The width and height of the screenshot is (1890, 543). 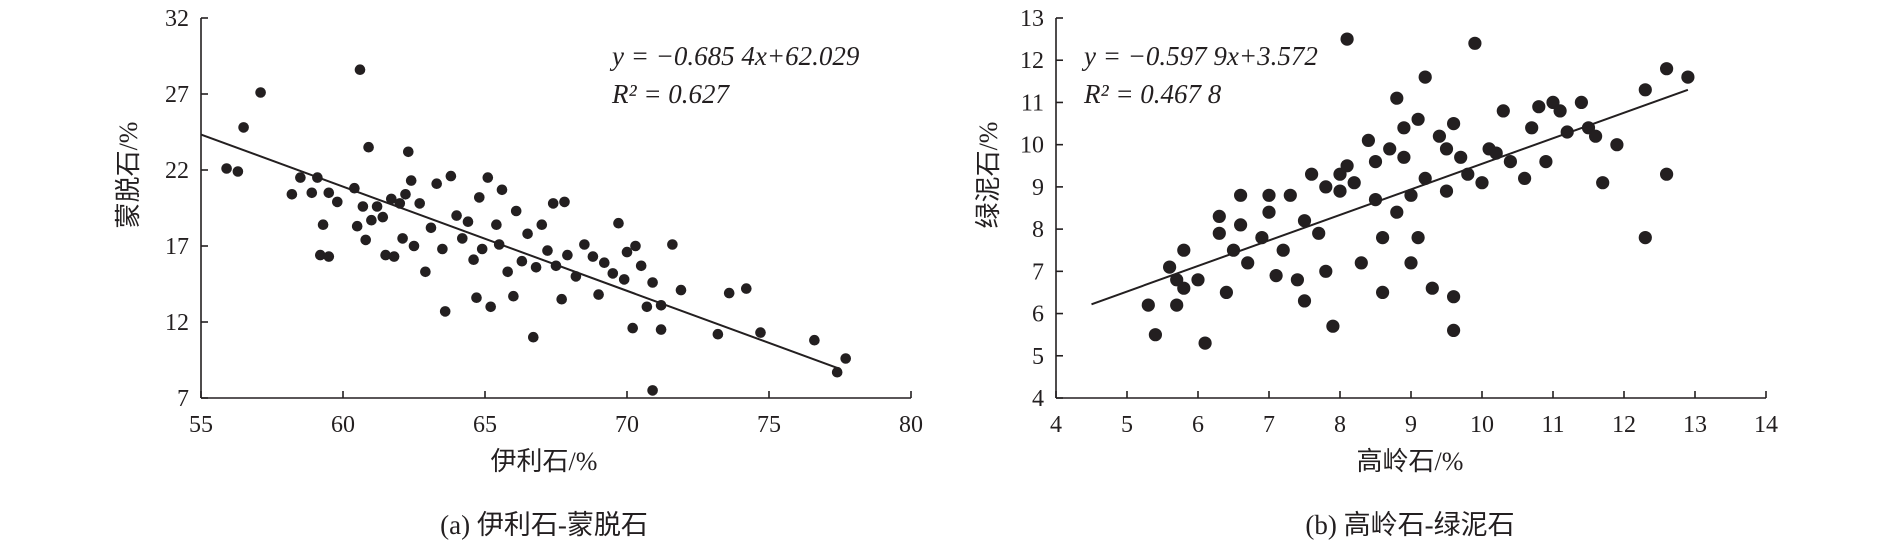 I want to click on x-axis-title-b: 高岭石/%, so click(x=1410, y=461).